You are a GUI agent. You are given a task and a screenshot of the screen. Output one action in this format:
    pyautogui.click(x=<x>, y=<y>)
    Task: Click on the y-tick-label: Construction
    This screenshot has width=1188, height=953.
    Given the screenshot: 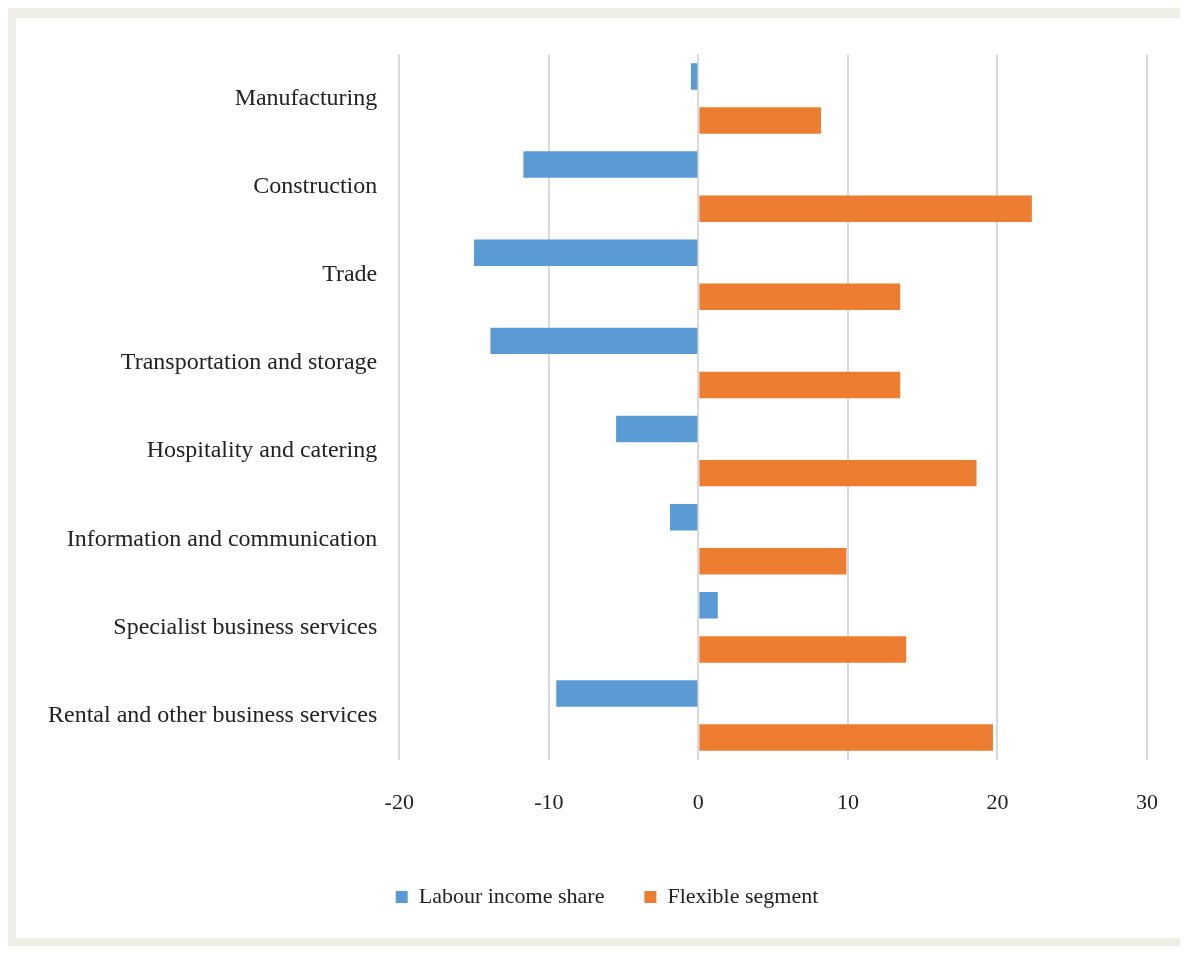 What is the action you would take?
    pyautogui.click(x=315, y=184)
    